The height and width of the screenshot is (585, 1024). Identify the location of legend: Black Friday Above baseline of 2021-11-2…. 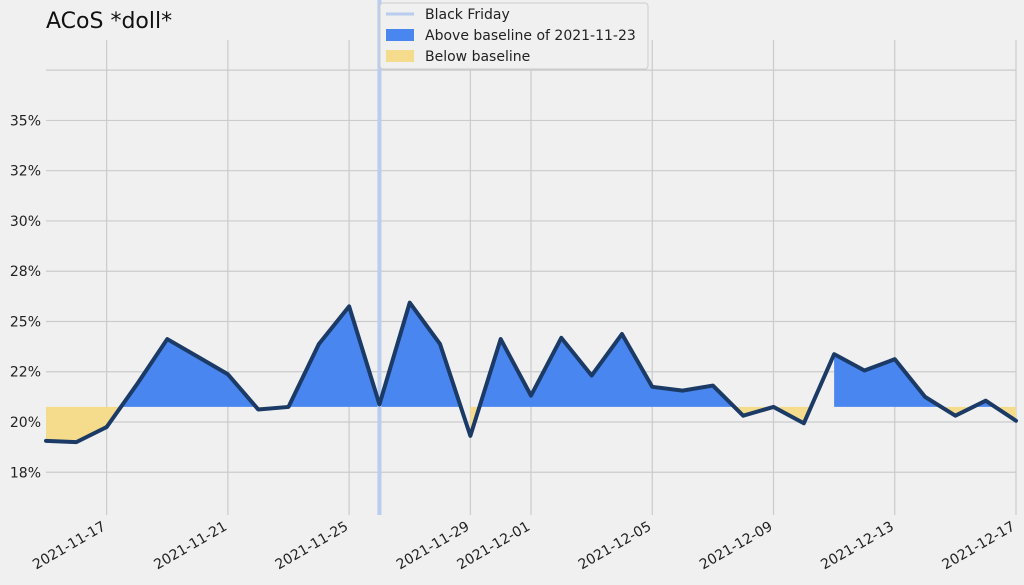
(514, 36).